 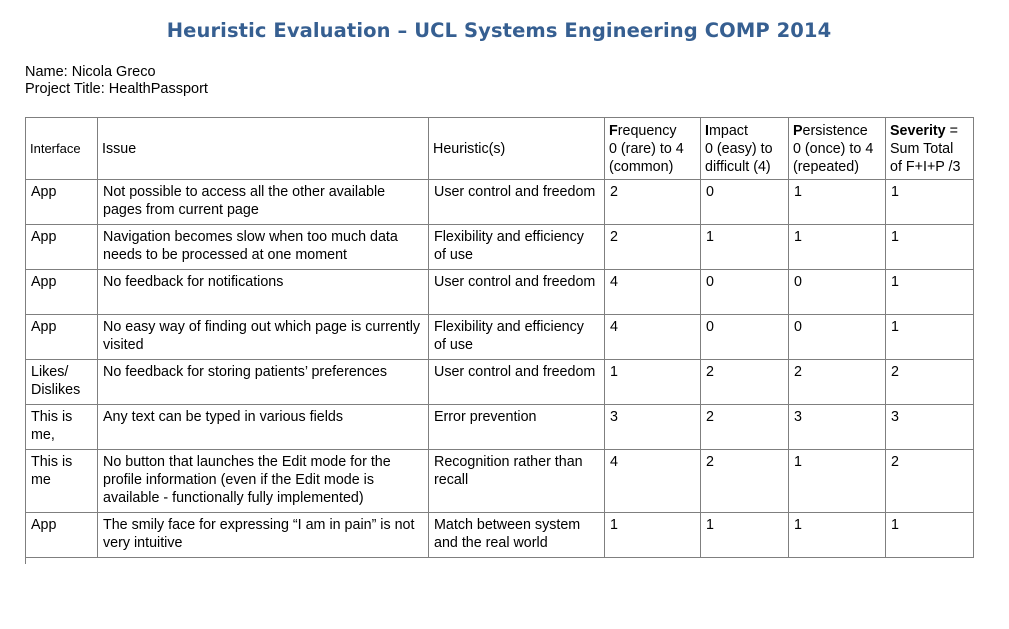 I want to click on header-impact-scale: 0 (easy) to, so click(x=739, y=148).